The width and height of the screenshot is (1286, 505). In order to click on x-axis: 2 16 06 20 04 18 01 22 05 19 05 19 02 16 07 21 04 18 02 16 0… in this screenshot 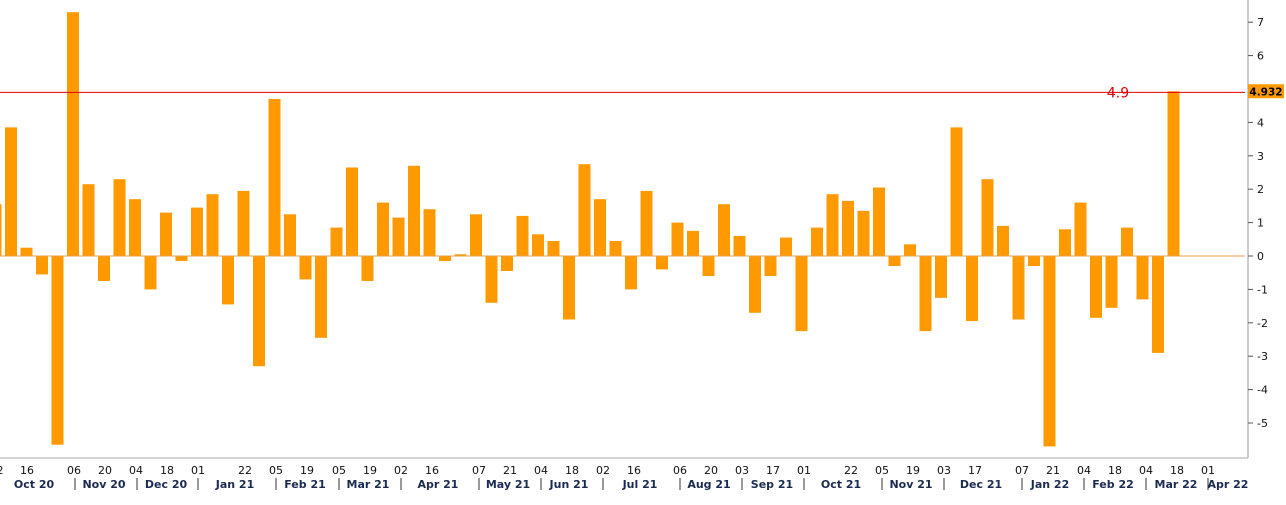, I will do `click(624, 474)`.